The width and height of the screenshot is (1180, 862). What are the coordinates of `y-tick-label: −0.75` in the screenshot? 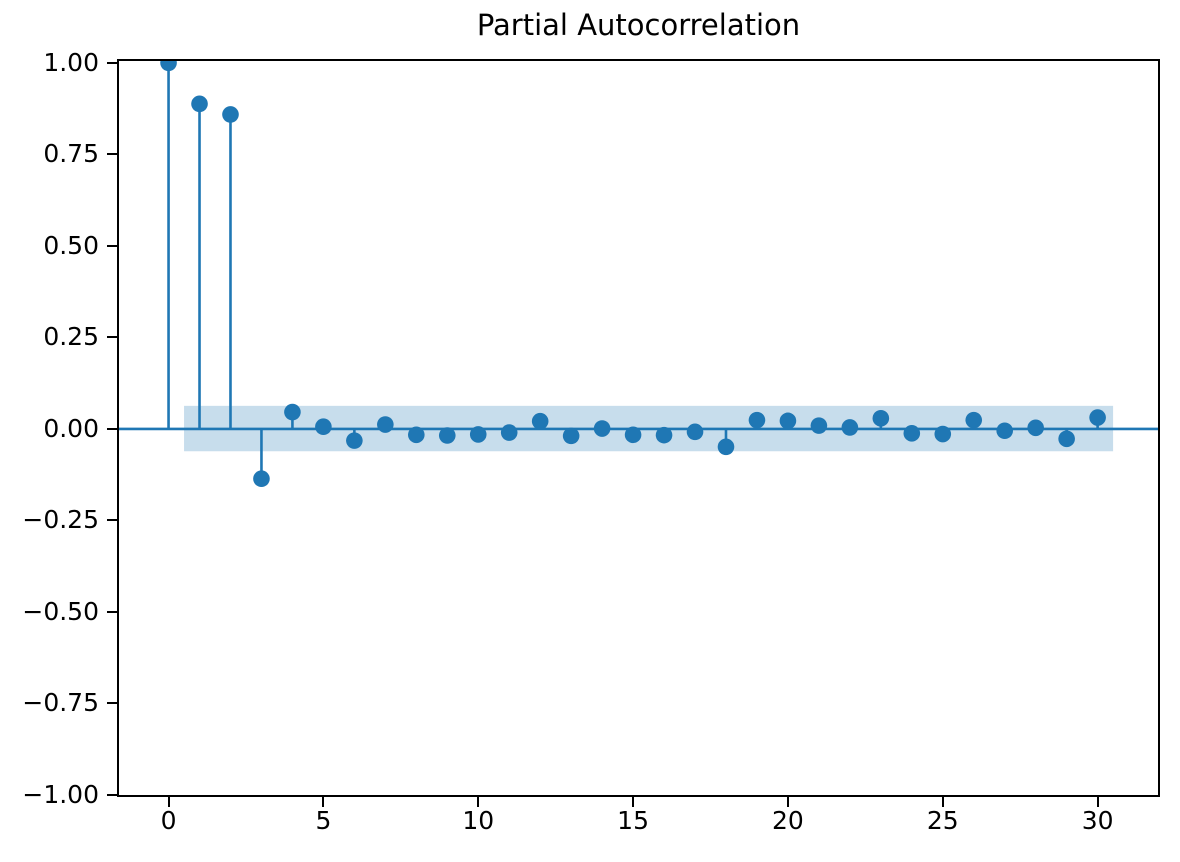 It's located at (60, 703).